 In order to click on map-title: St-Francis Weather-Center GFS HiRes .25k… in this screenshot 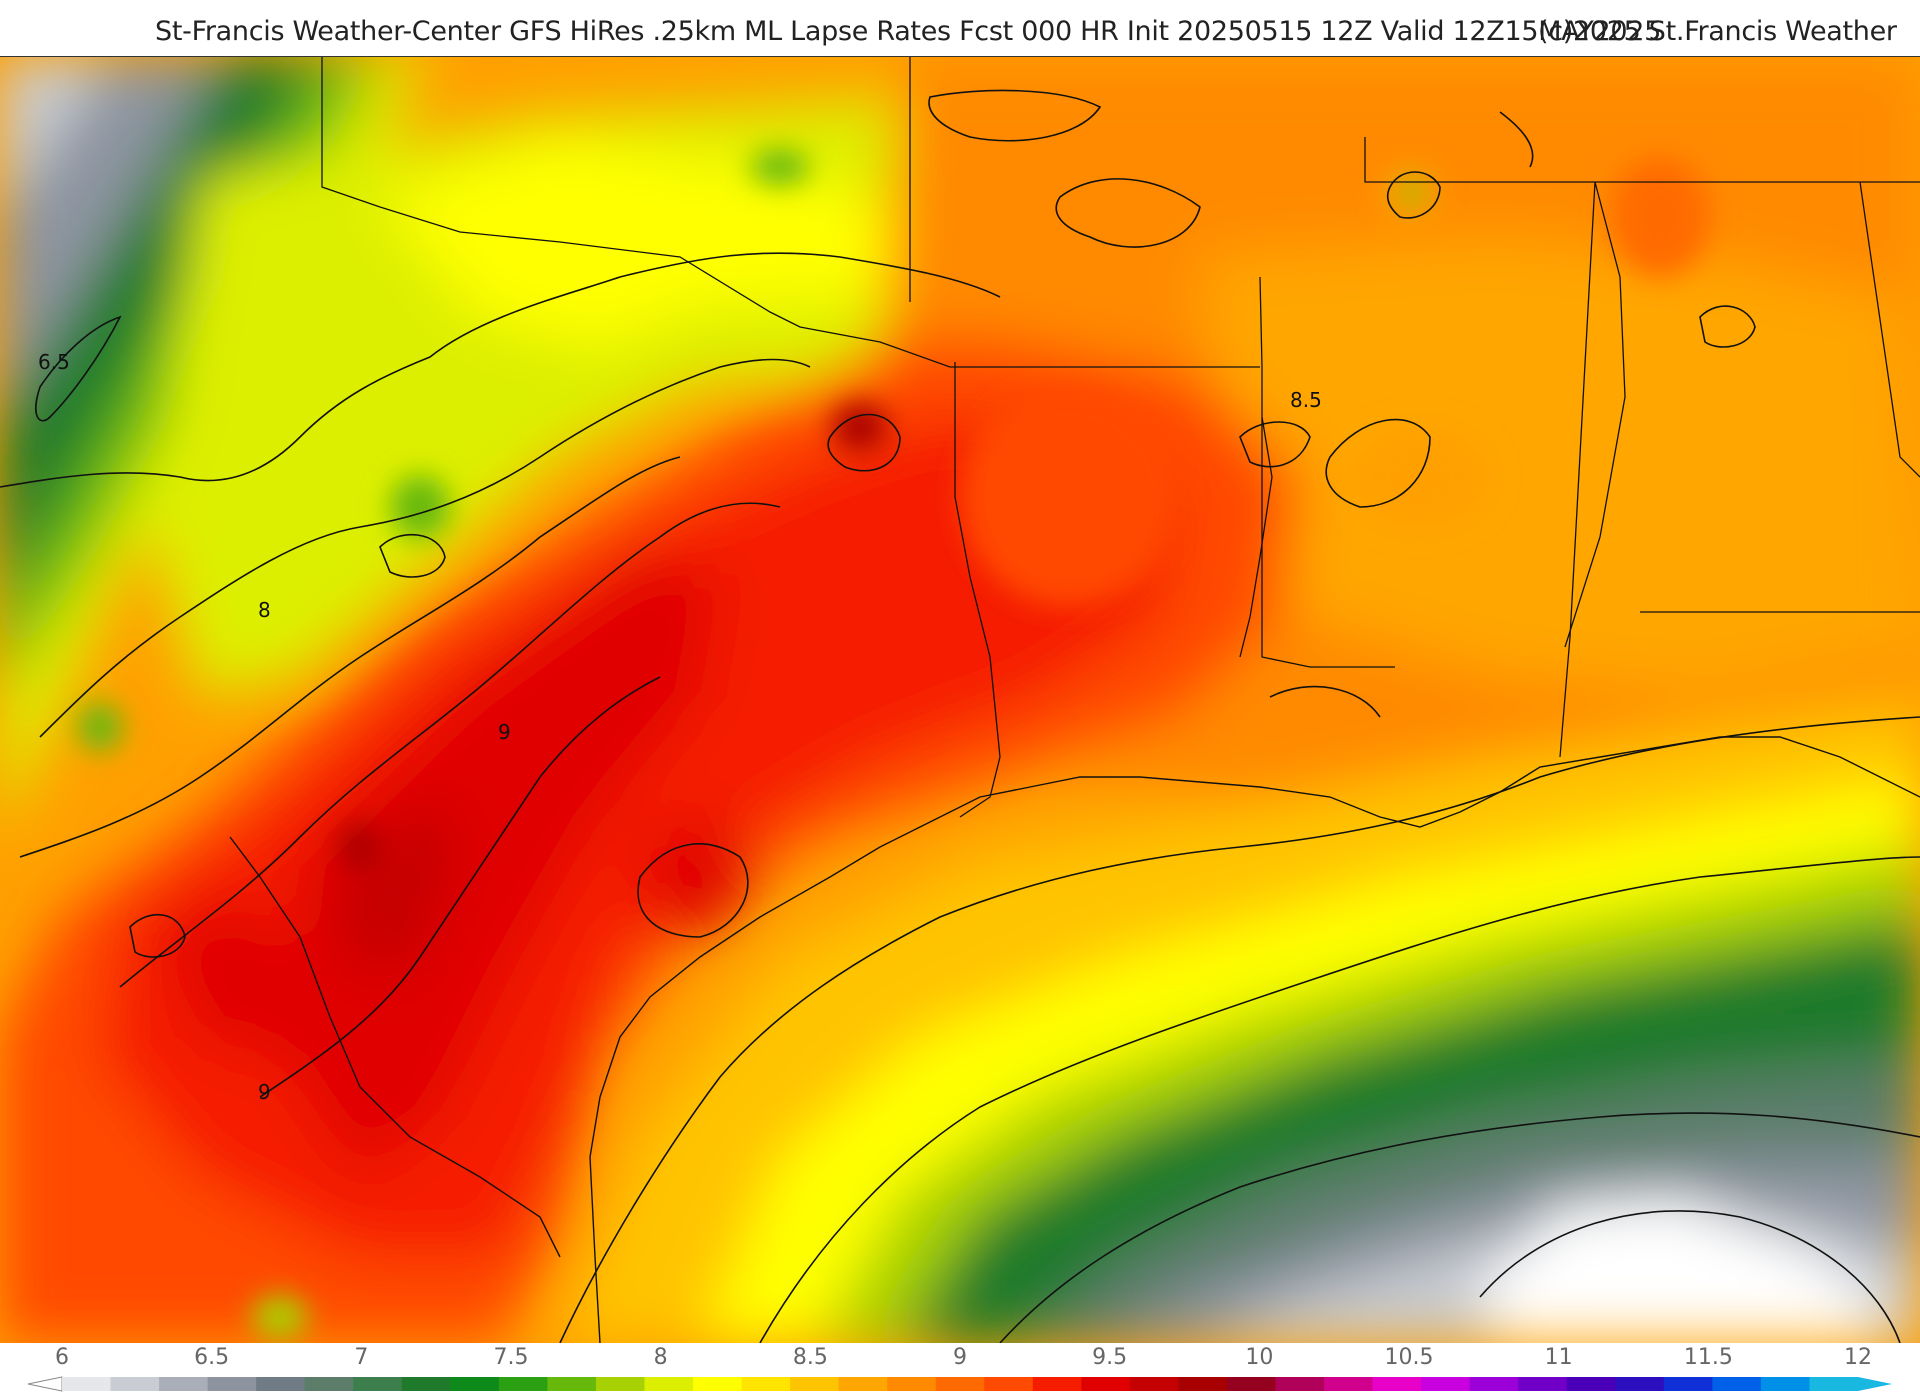, I will do `click(908, 31)`.